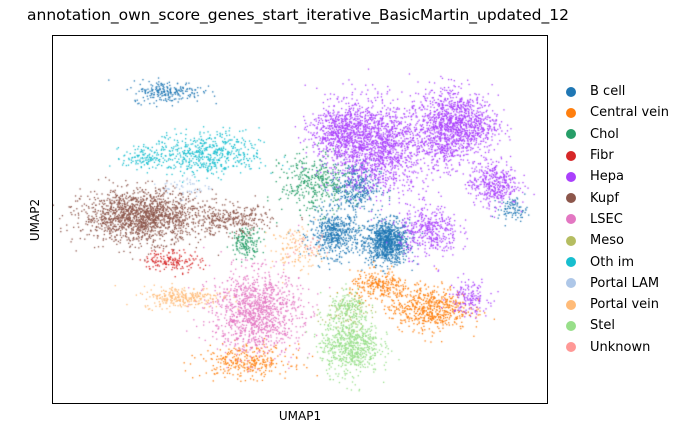  Describe the element at coordinates (606, 219) in the screenshot. I see `legend-label: LSEC` at that location.